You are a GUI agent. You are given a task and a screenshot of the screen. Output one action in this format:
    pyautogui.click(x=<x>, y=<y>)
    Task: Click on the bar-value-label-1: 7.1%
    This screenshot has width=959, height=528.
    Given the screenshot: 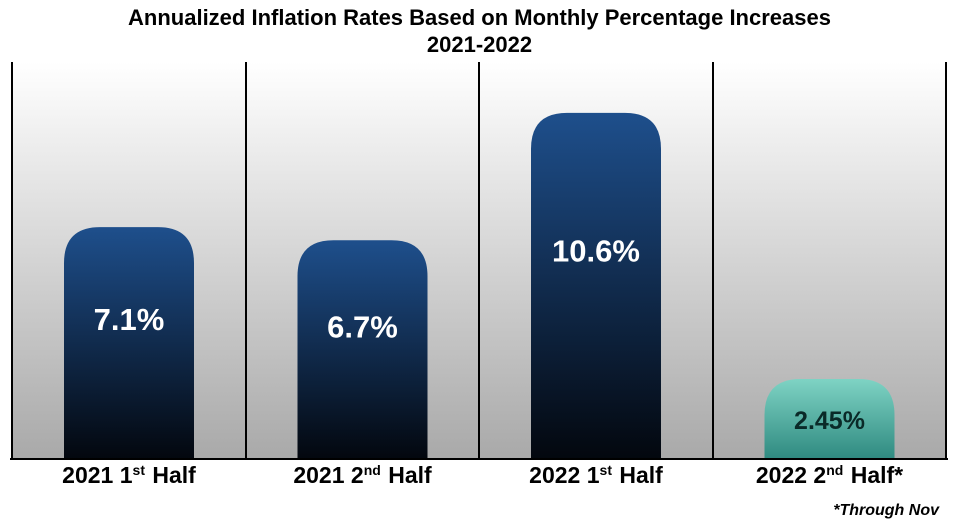 What is the action you would take?
    pyautogui.click(x=129, y=319)
    